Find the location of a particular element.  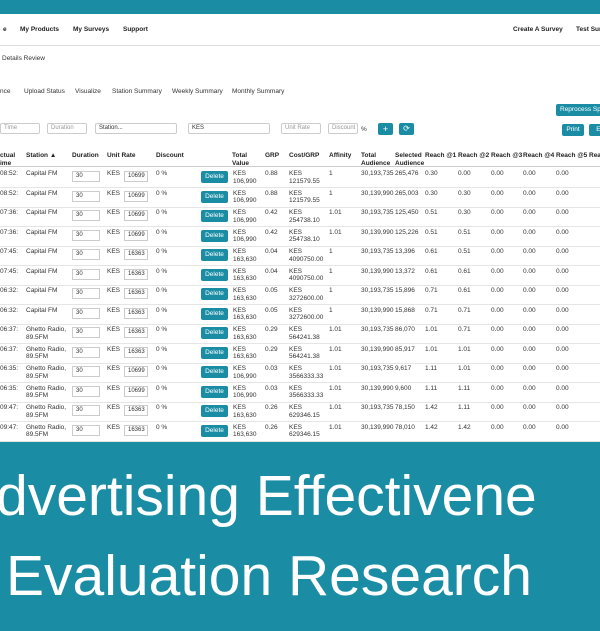

column-header: Station ▲ is located at coordinates (41, 155).